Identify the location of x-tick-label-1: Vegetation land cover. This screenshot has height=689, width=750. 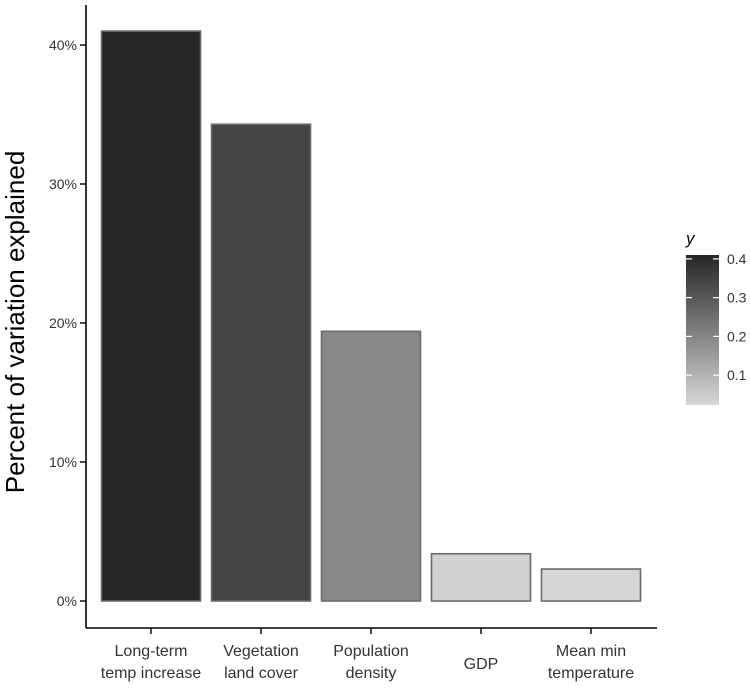
(261, 662).